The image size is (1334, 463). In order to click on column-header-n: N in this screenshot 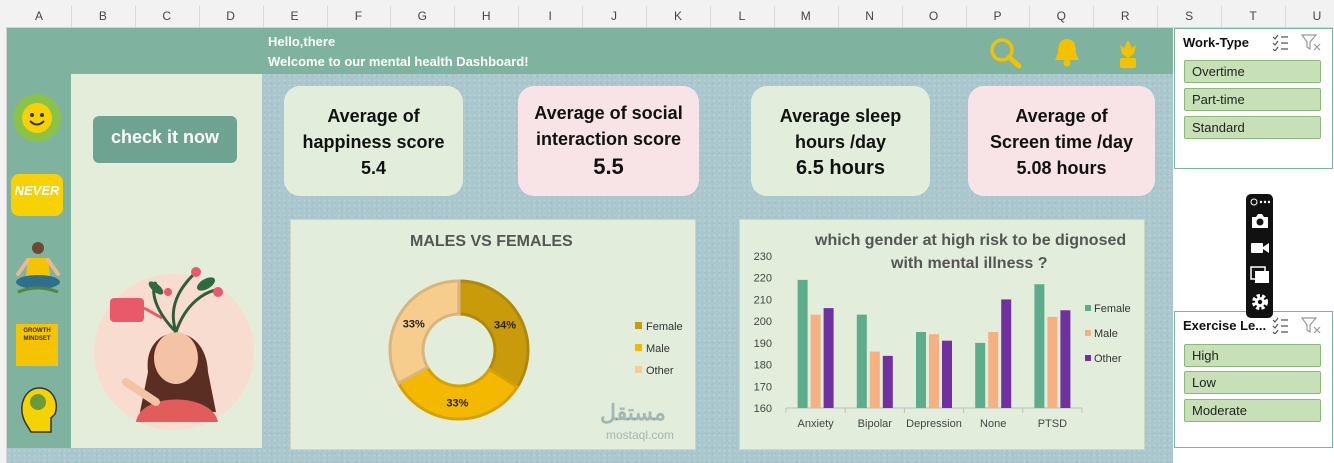, I will do `click(869, 16)`.